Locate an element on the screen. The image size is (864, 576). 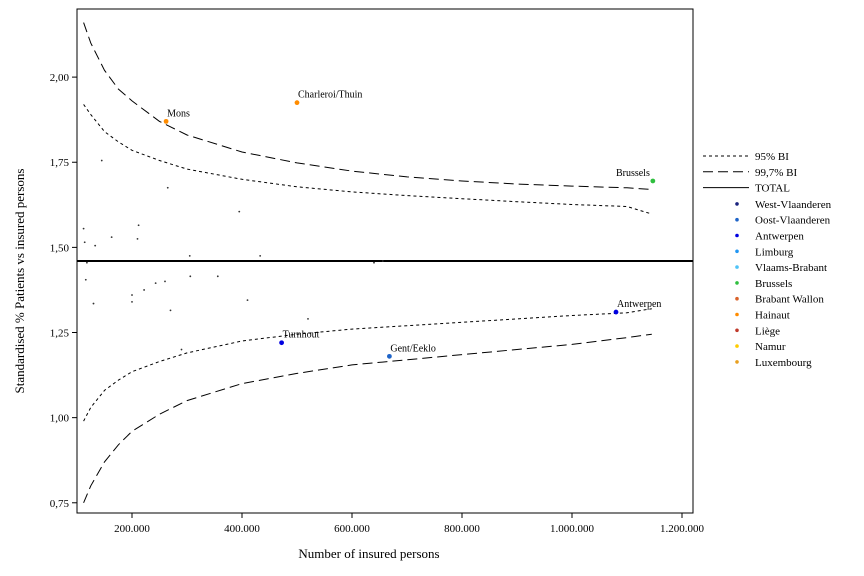
data-point-label: Brussels is located at coordinates (633, 173).